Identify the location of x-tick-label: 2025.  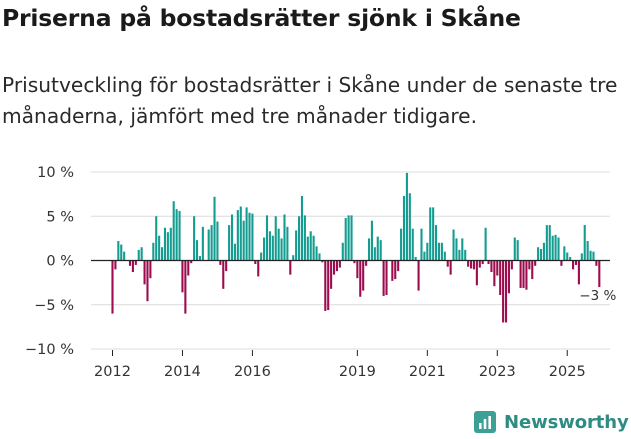
(567, 372).